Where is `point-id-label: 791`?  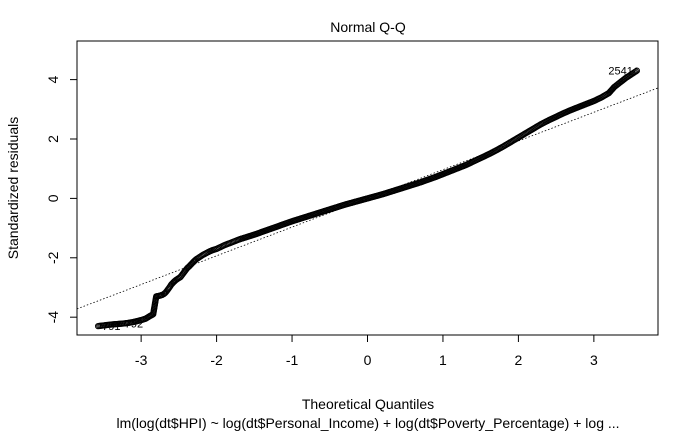
point-id-label: 791 is located at coordinates (111, 327).